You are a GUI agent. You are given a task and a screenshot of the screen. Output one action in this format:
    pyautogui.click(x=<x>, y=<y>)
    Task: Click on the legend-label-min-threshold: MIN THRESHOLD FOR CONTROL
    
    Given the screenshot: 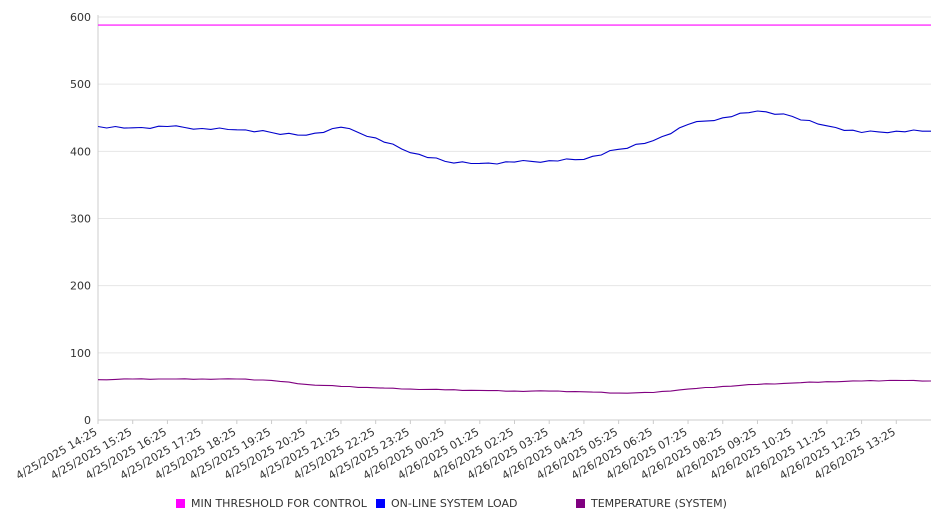 What is the action you would take?
    pyautogui.click(x=279, y=503)
    